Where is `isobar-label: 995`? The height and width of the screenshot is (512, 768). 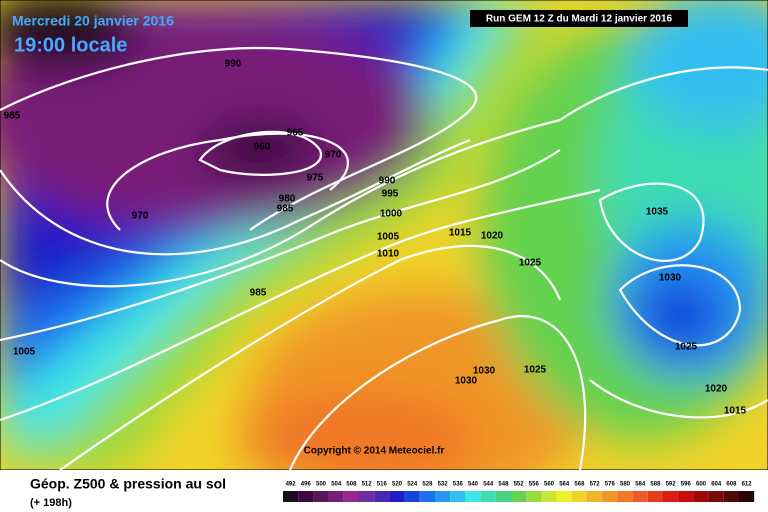
isobar-label: 995 is located at coordinates (390, 194).